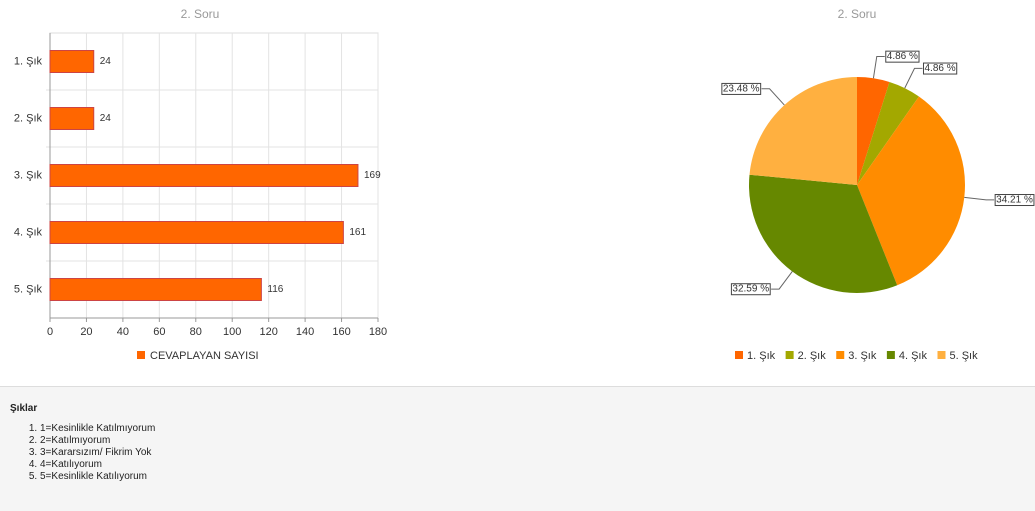 This screenshot has height=511, width=1035. Describe the element at coordinates (28, 289) in the screenshot. I see `y-tick-label: 5. Şık` at that location.